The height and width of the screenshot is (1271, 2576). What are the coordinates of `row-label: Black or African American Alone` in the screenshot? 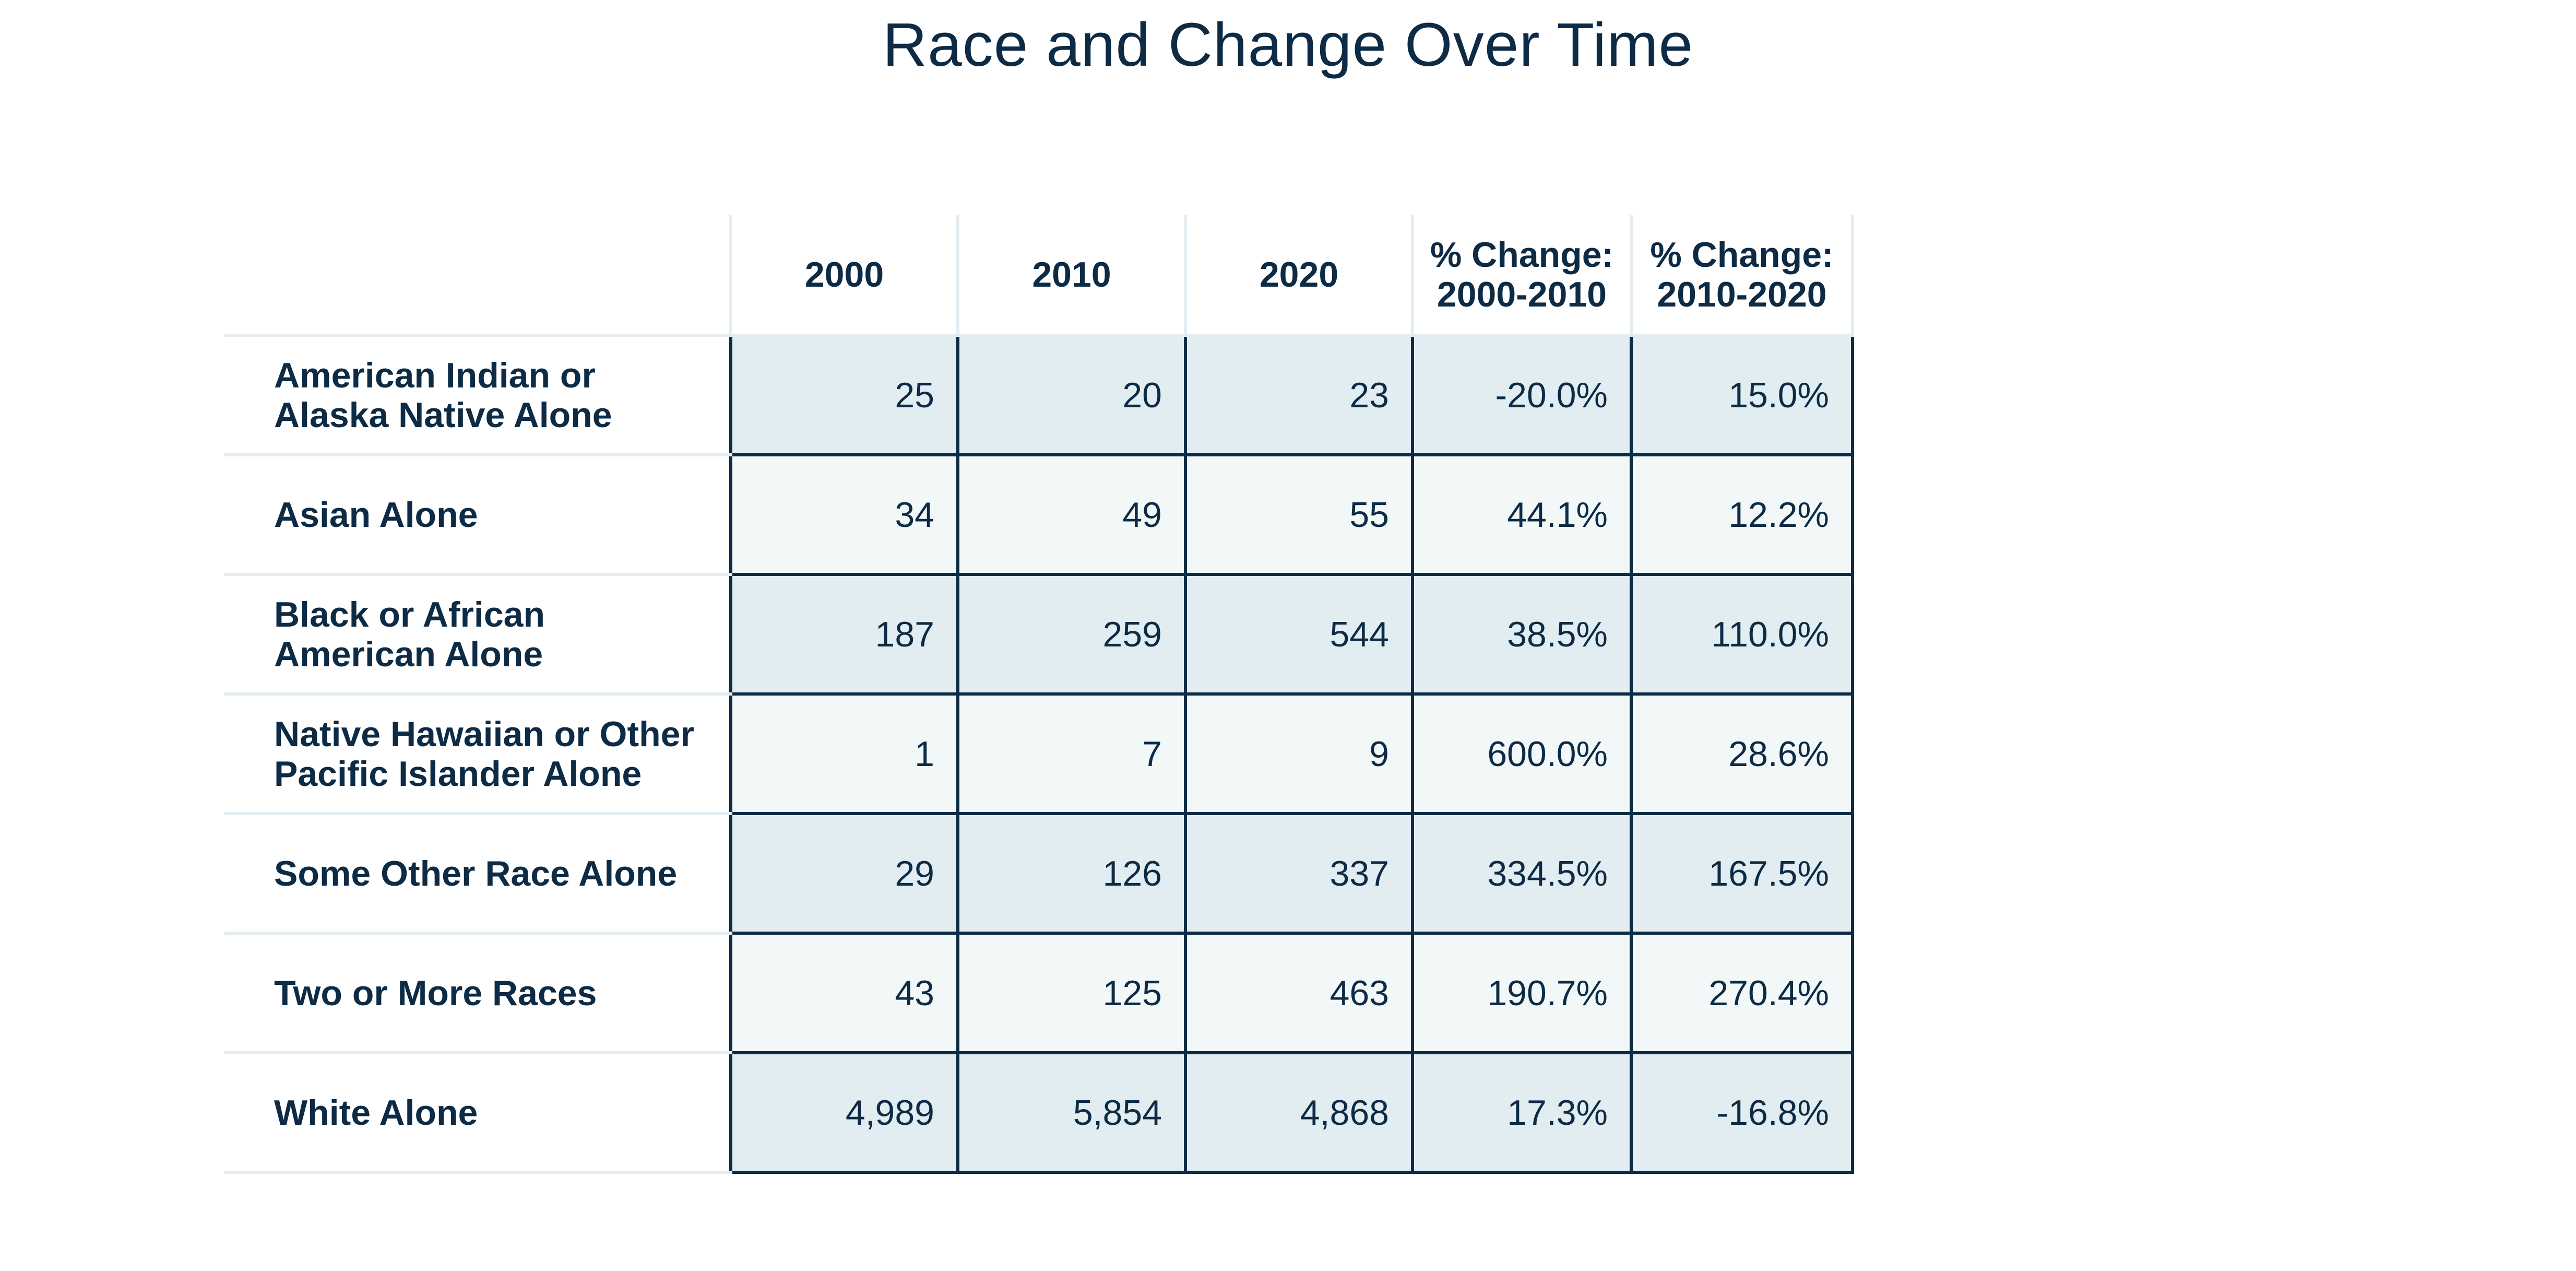 It's located at (477, 635).